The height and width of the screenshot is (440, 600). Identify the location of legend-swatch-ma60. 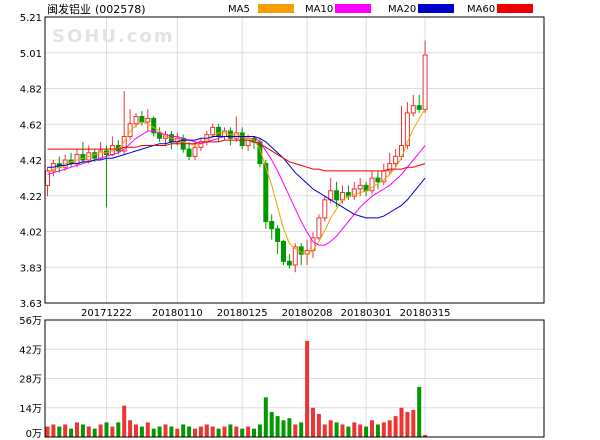
(515, 8).